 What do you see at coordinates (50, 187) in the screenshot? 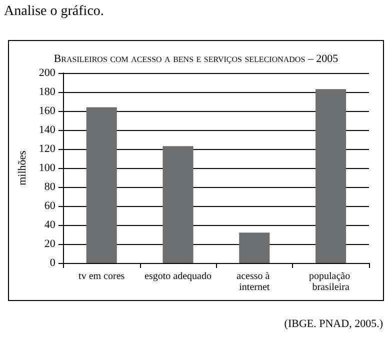
I see `y-tick-label: 80` at bounding box center [50, 187].